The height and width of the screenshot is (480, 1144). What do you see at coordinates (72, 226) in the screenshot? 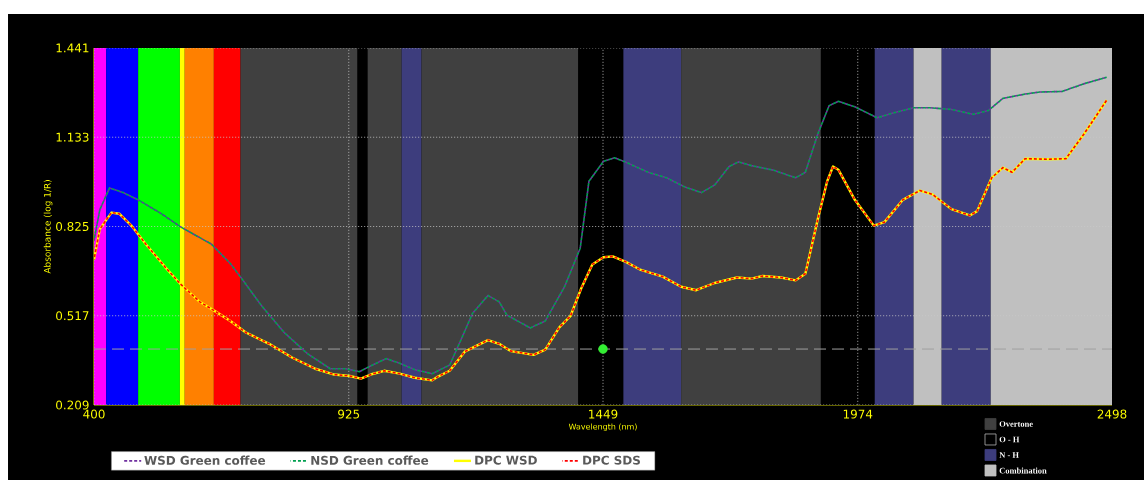
I see `y-tick-label: 0.825` at bounding box center [72, 226].